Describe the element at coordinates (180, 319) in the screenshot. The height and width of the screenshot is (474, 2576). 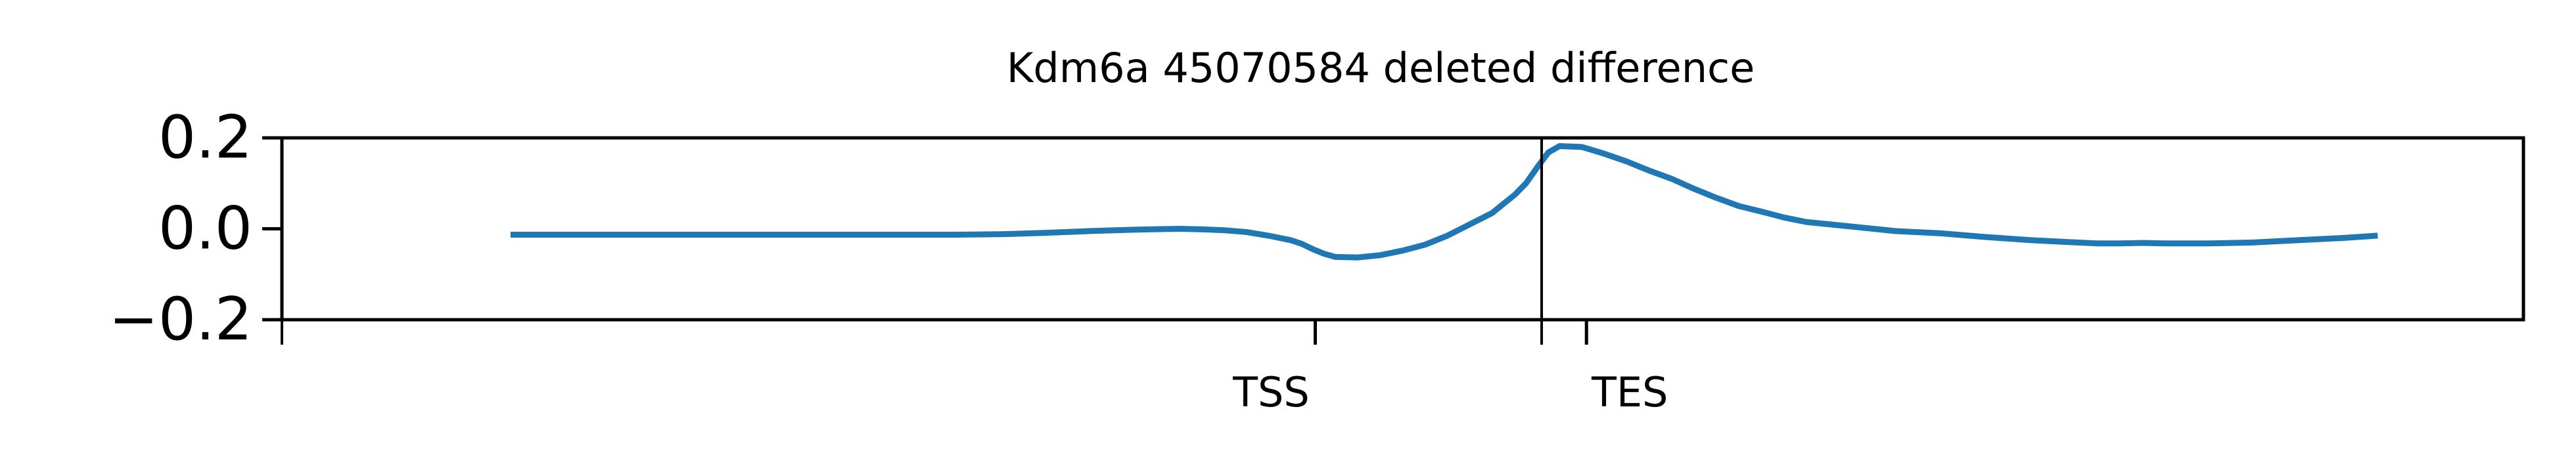
I see `y-tick-label-2: −0.2` at that location.